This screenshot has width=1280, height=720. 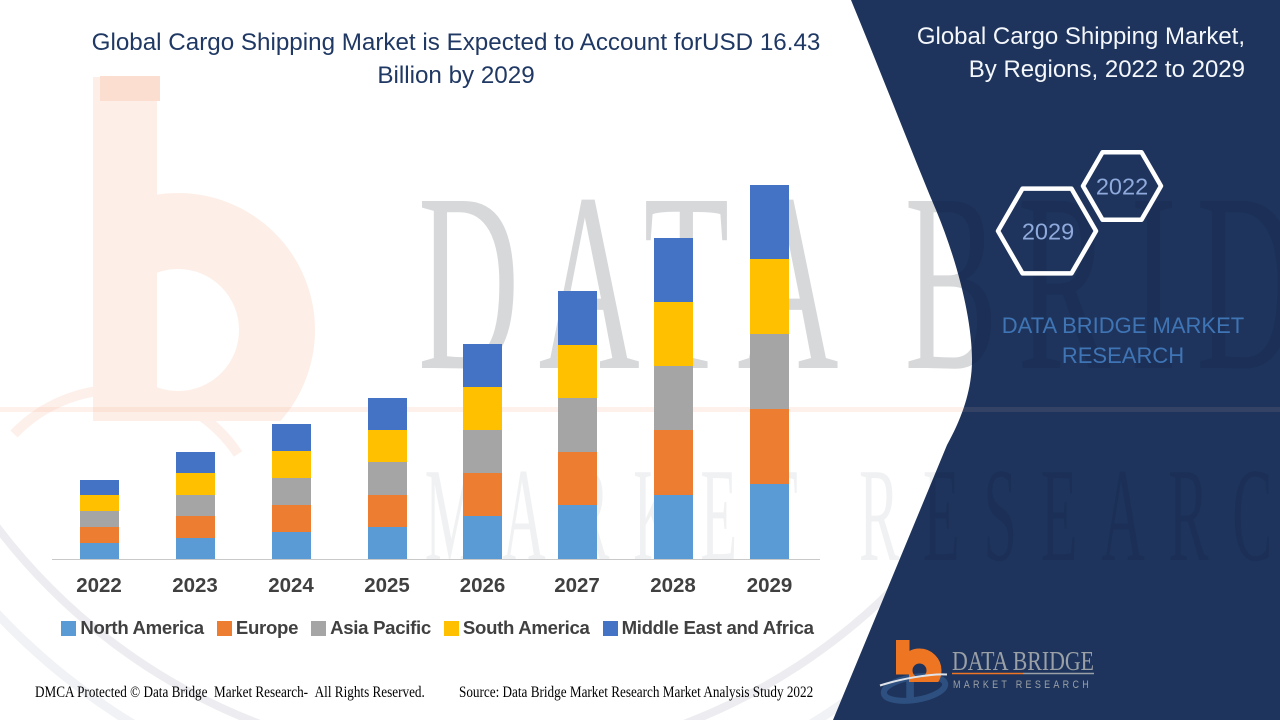 What do you see at coordinates (1048, 232) in the screenshot?
I see `svg-text: 2029` at bounding box center [1048, 232].